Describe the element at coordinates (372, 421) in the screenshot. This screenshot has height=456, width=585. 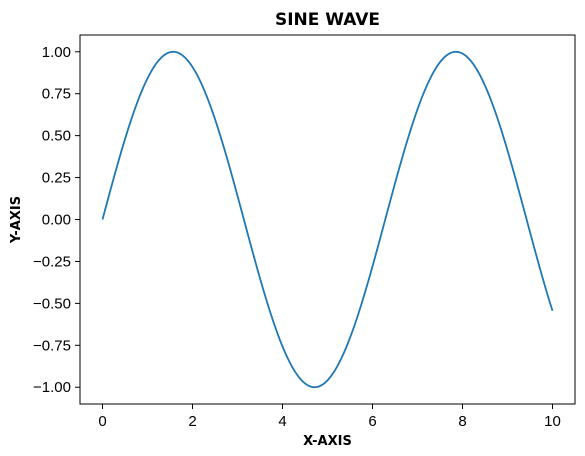
I see `x-tick-label: 6` at that location.